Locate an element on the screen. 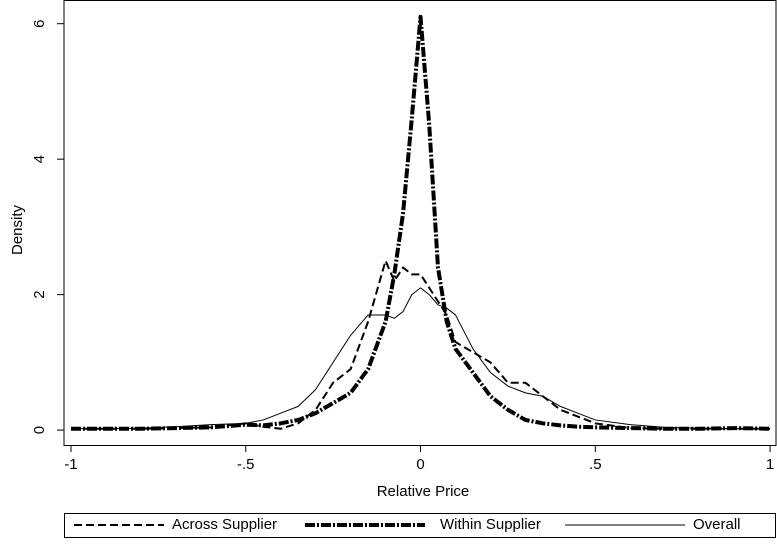 The height and width of the screenshot is (550, 777). legend-label: Across Supplier is located at coordinates (224, 524).